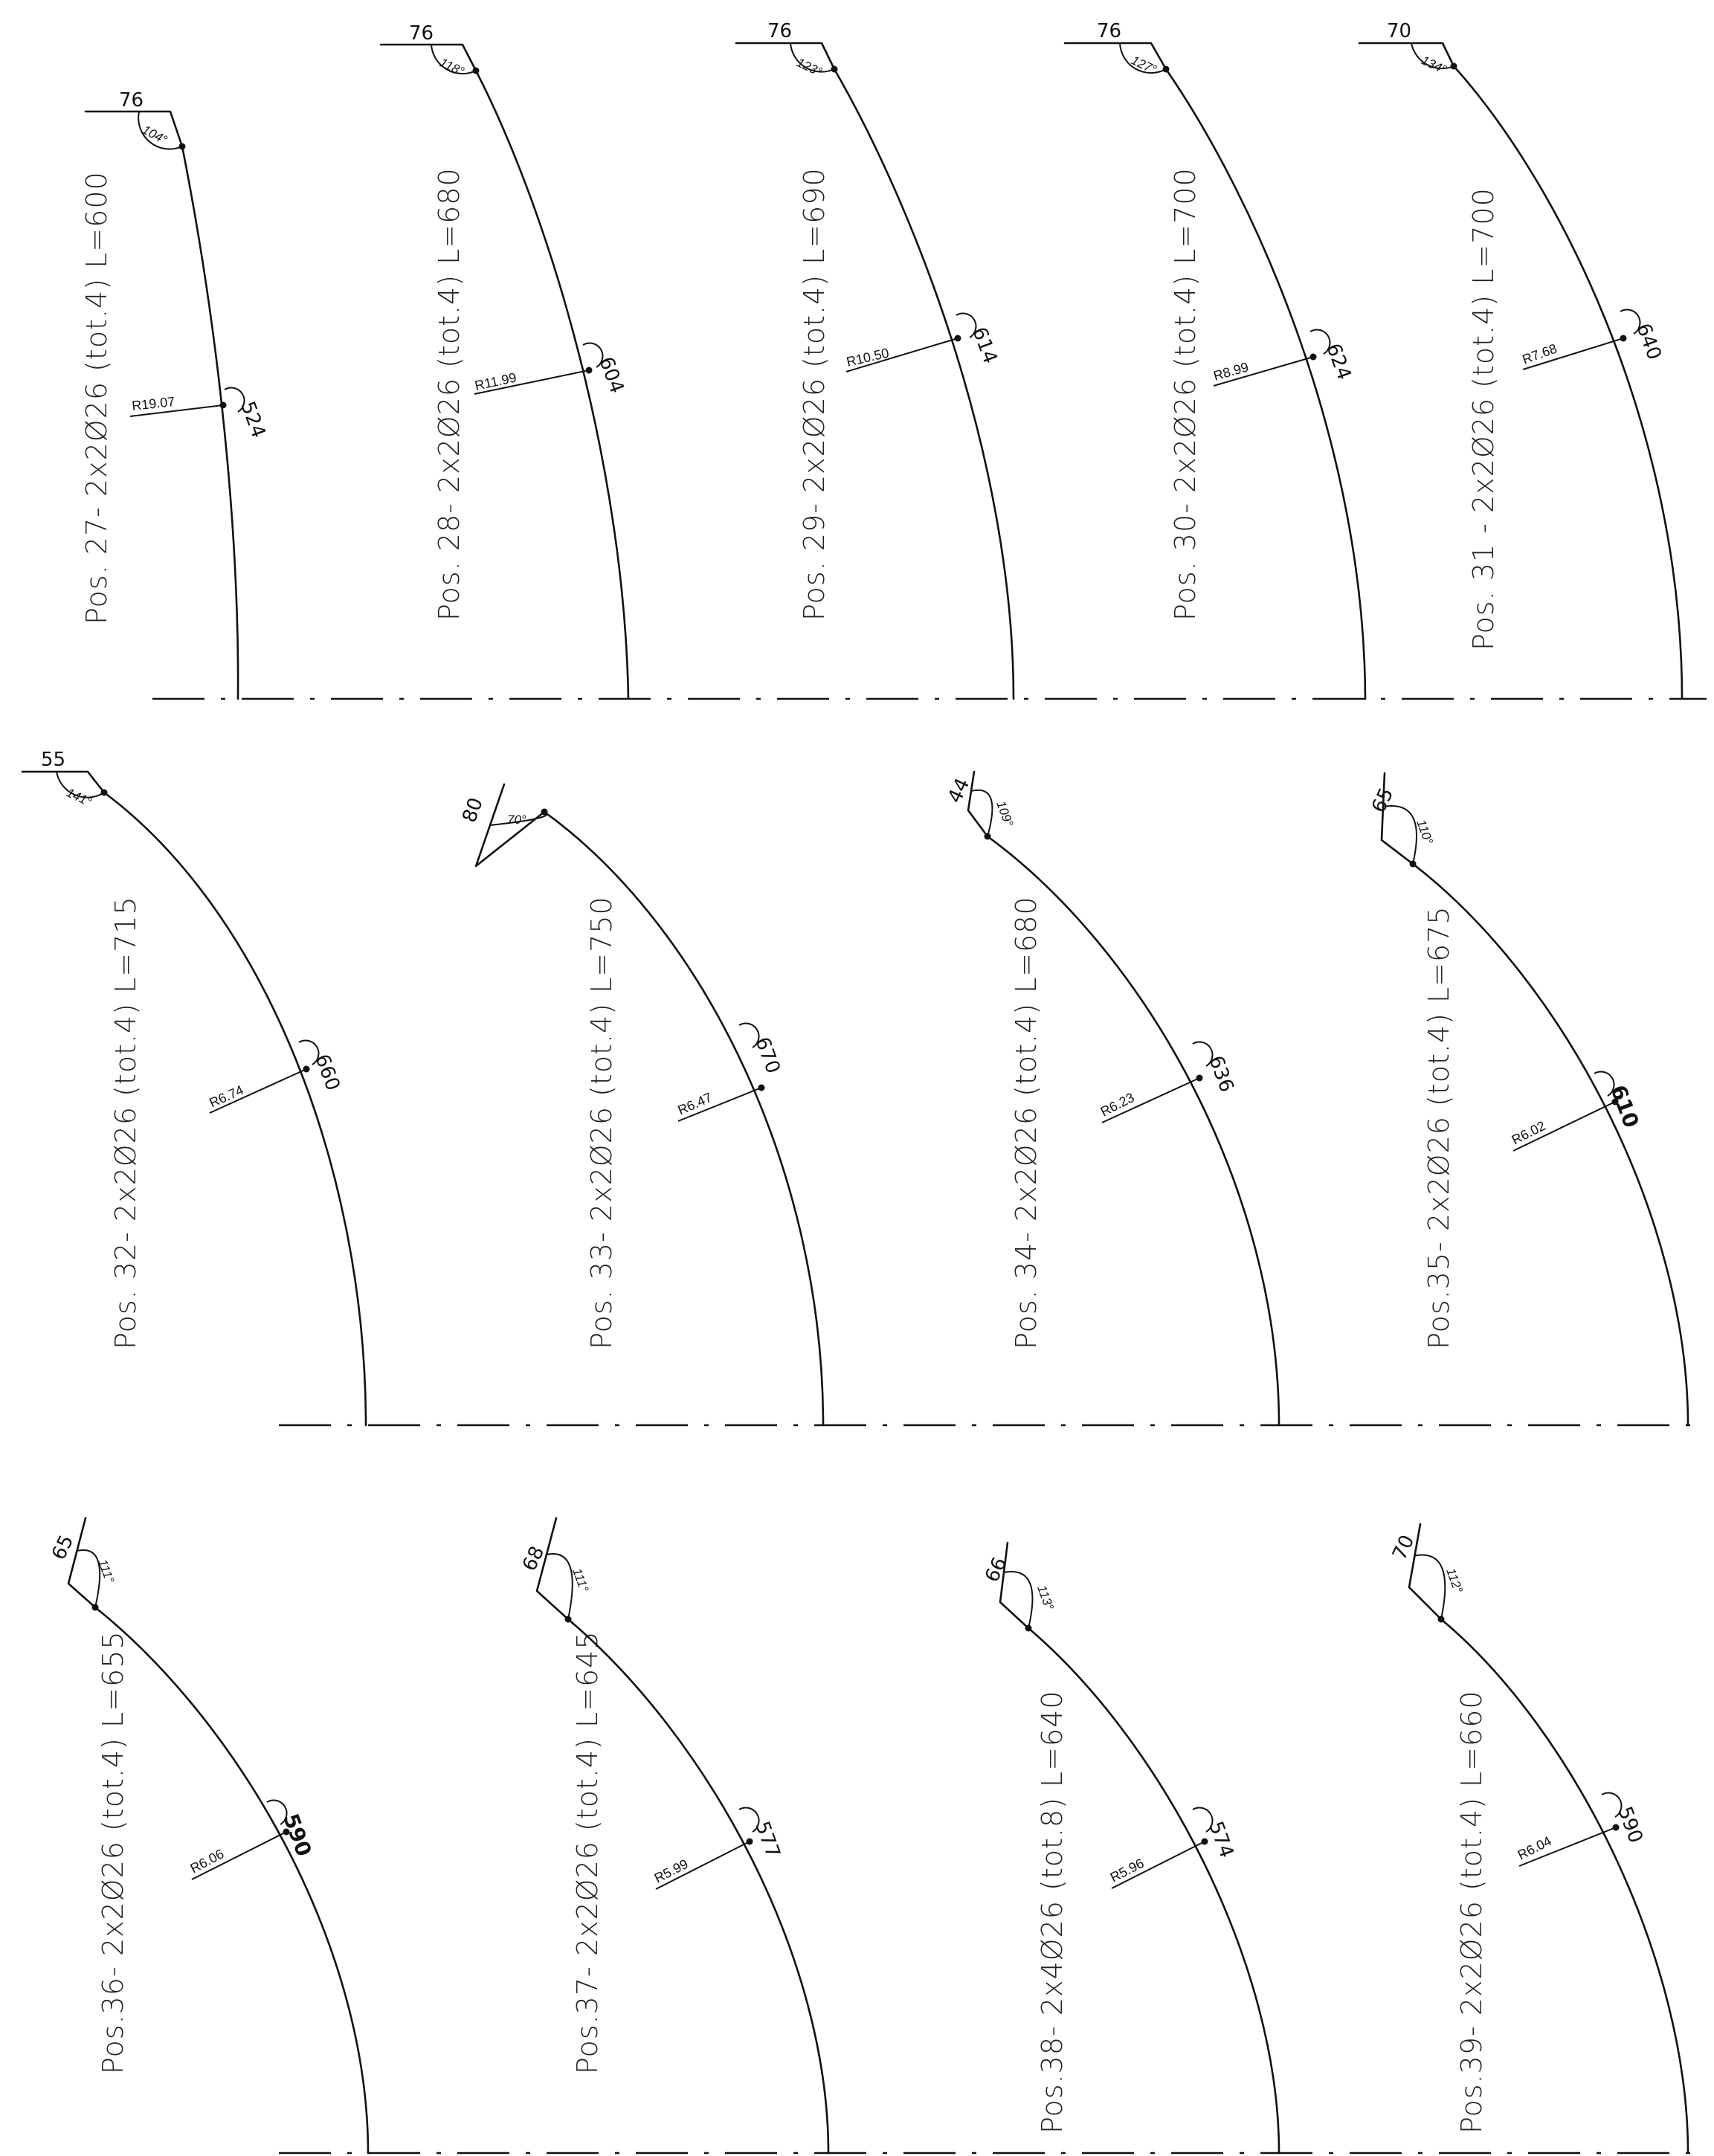 The height and width of the screenshot is (2156, 1714). Describe the element at coordinates (1471, 1912) in the screenshot. I see `bar-position-label: Pos.39- 2x2Ø26 (tot.4) L=660` at that location.